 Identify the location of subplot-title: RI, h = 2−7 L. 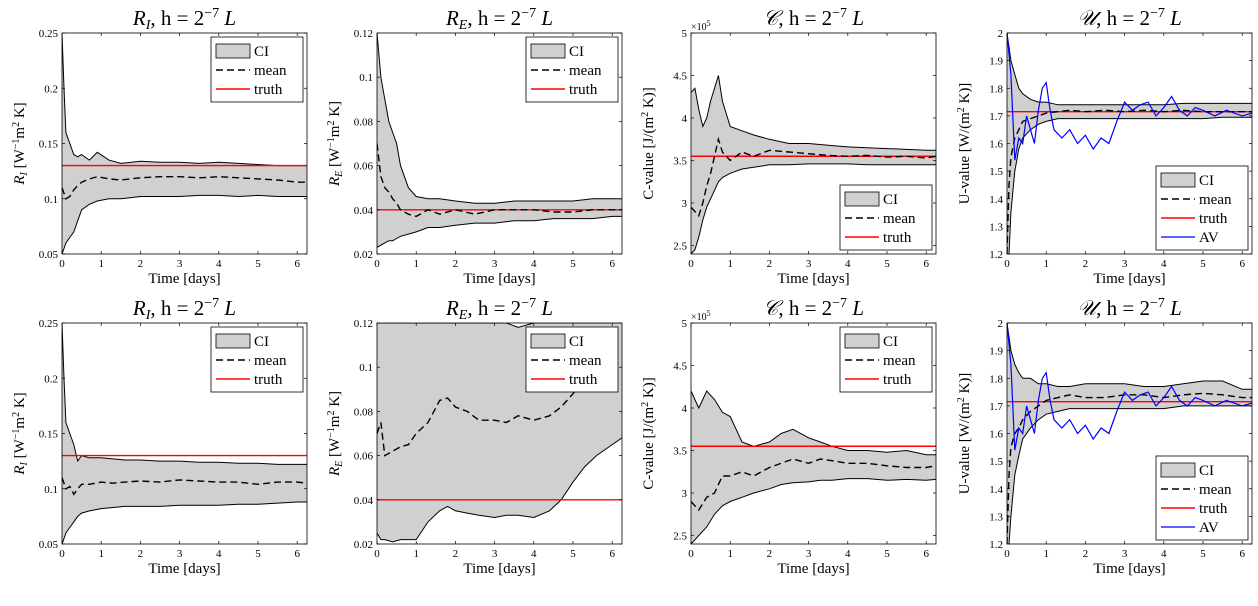
(184, 19).